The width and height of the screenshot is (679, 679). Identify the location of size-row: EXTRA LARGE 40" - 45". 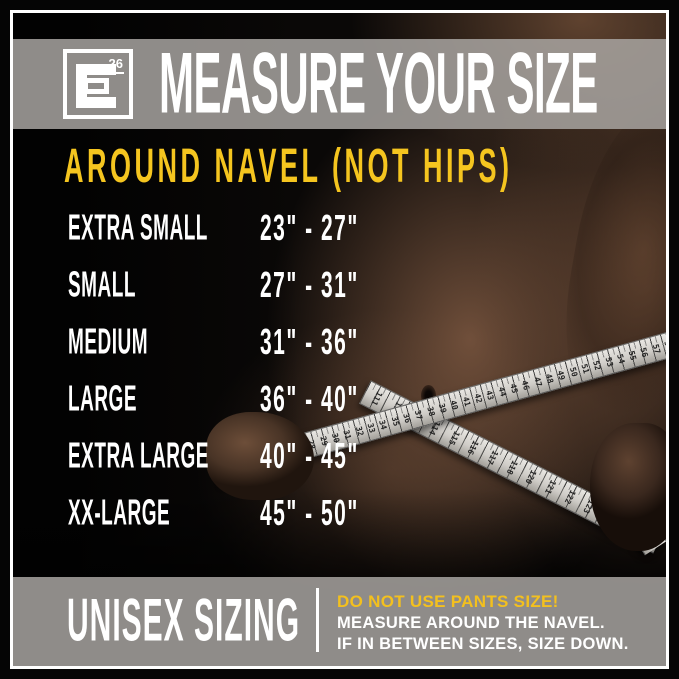
(339, 457).